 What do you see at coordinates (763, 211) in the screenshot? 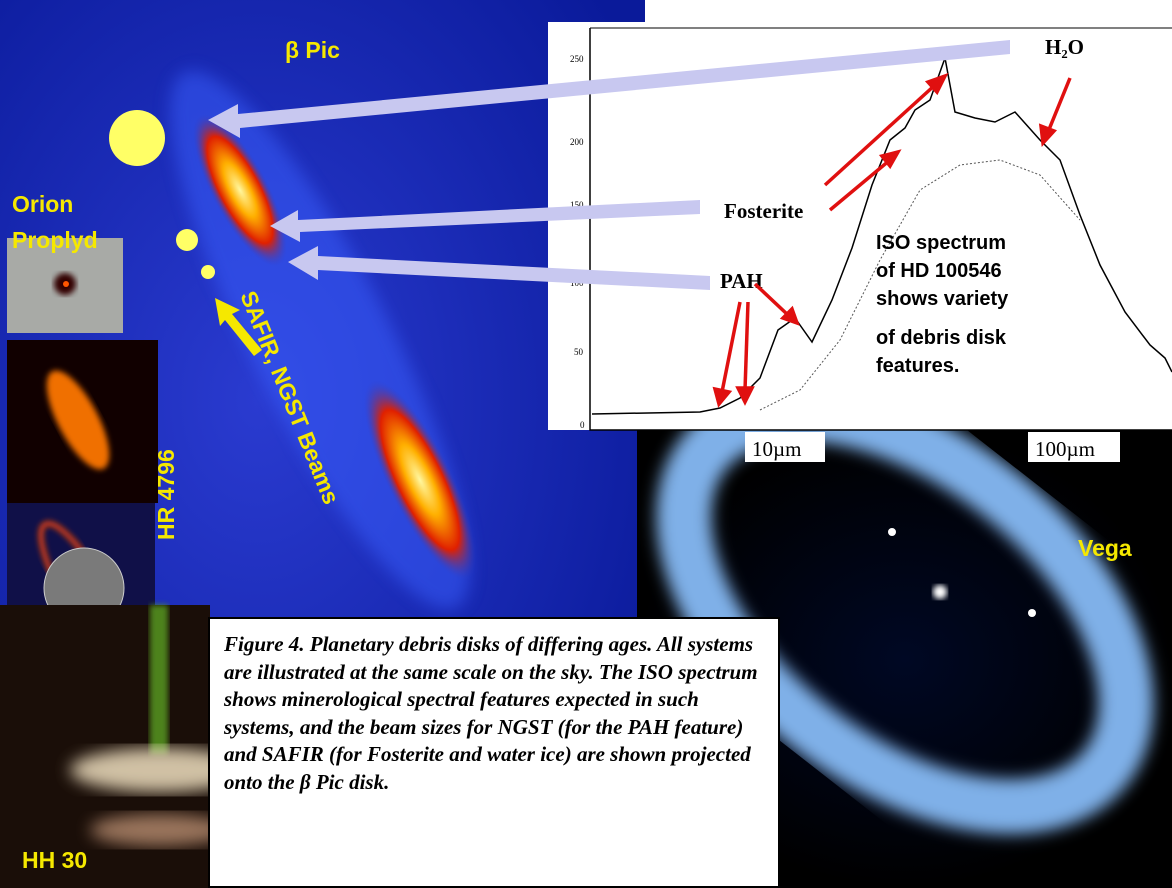
I see `fosterite-label: Fosterite` at bounding box center [763, 211].